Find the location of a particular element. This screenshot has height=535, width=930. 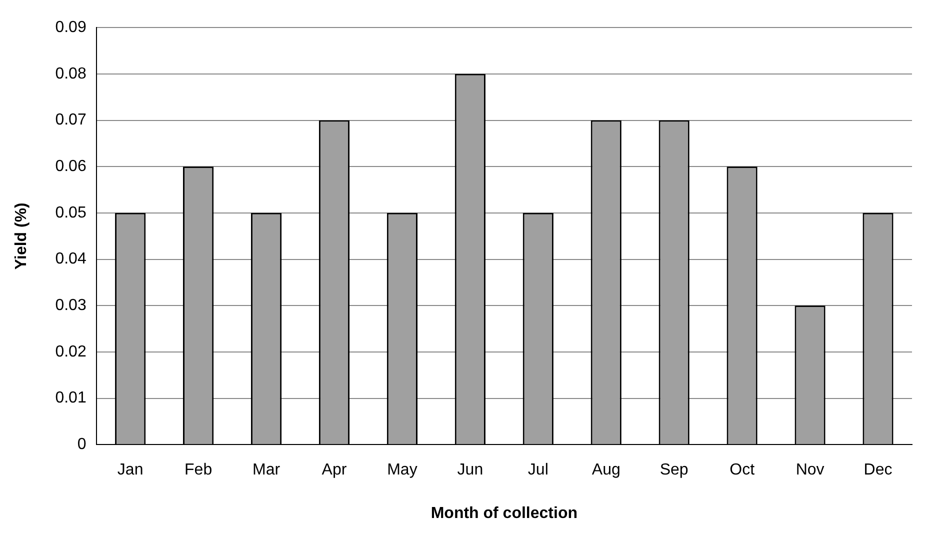

x-tick-label: Jun is located at coordinates (470, 470).